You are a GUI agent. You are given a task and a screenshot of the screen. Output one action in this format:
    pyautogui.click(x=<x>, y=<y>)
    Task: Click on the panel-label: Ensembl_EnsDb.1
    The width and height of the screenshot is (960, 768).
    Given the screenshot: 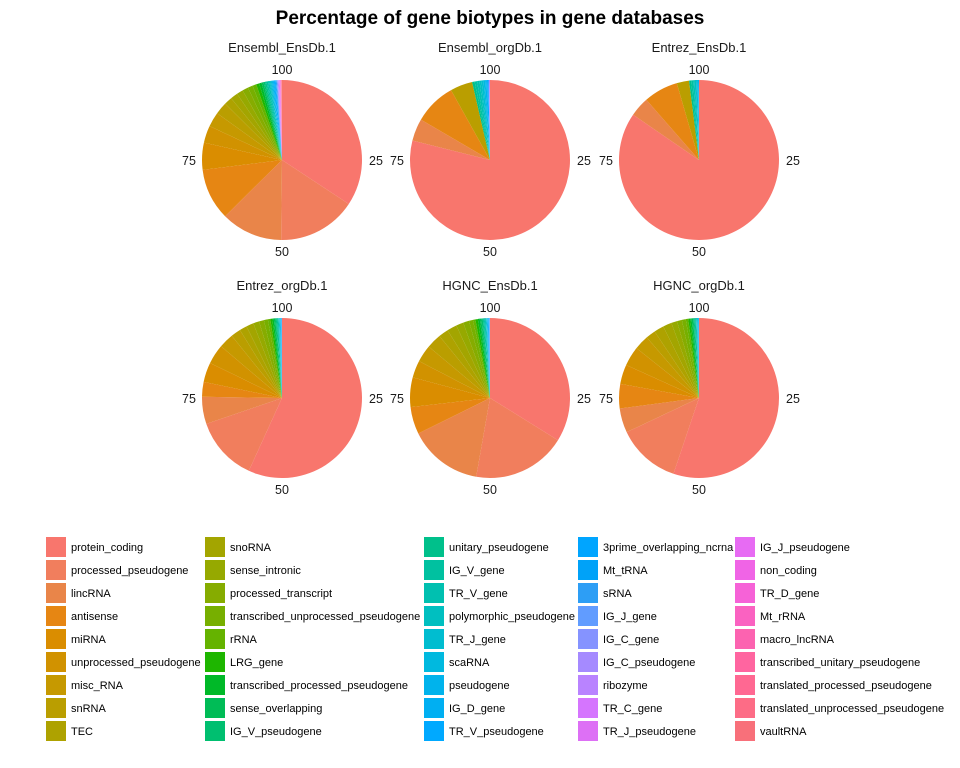 What is the action you would take?
    pyautogui.click(x=282, y=47)
    